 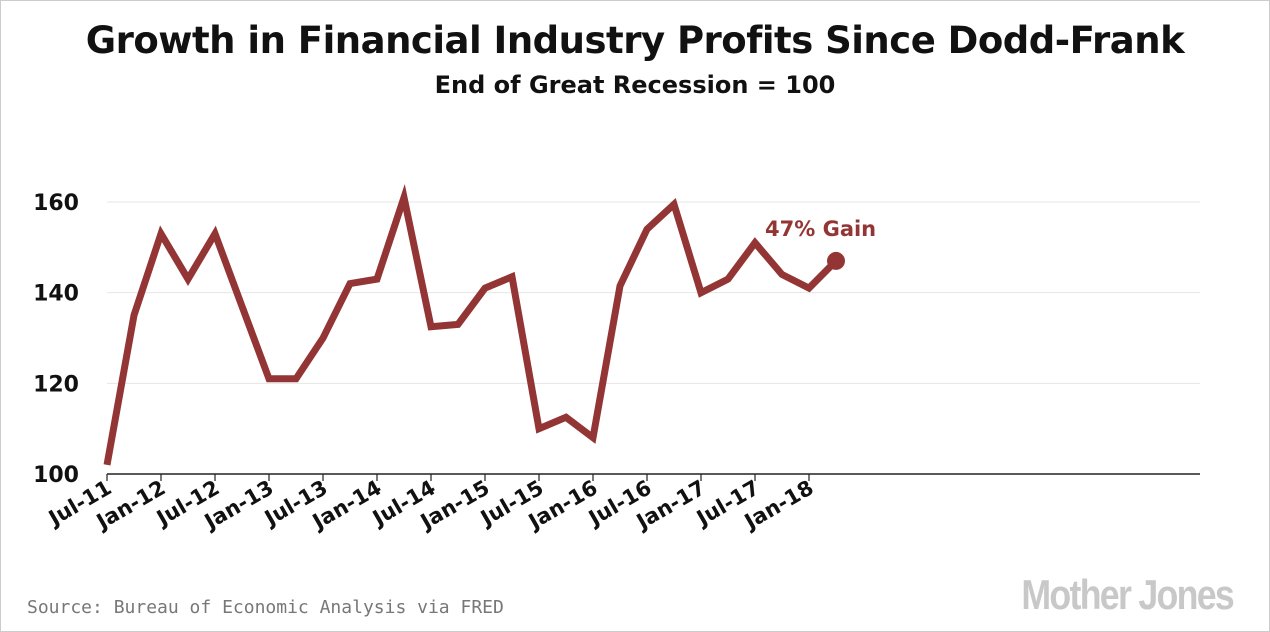 I want to click on mother-jones-logo: Mother Jones, so click(x=1127, y=594).